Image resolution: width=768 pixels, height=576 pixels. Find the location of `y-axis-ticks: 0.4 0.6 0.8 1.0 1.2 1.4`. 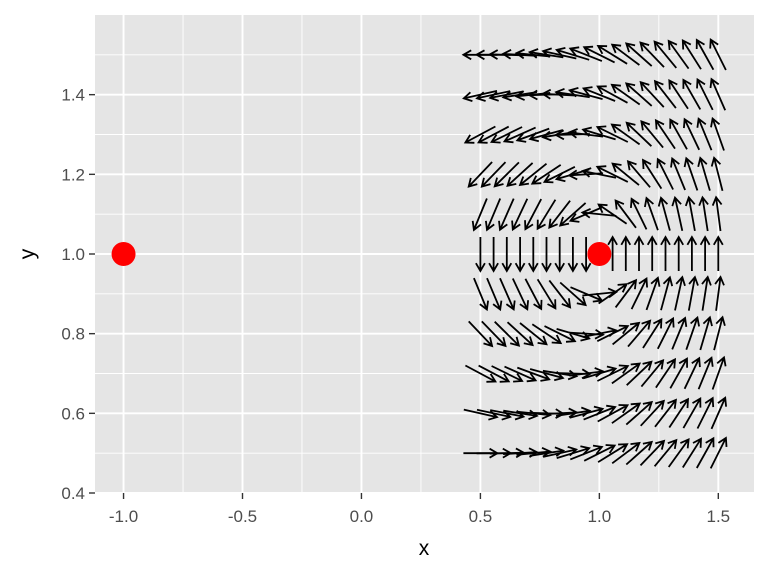

y-axis-ticks: 0.4 0.6 0.8 1.0 1.2 1.4 is located at coordinates (78, 294).